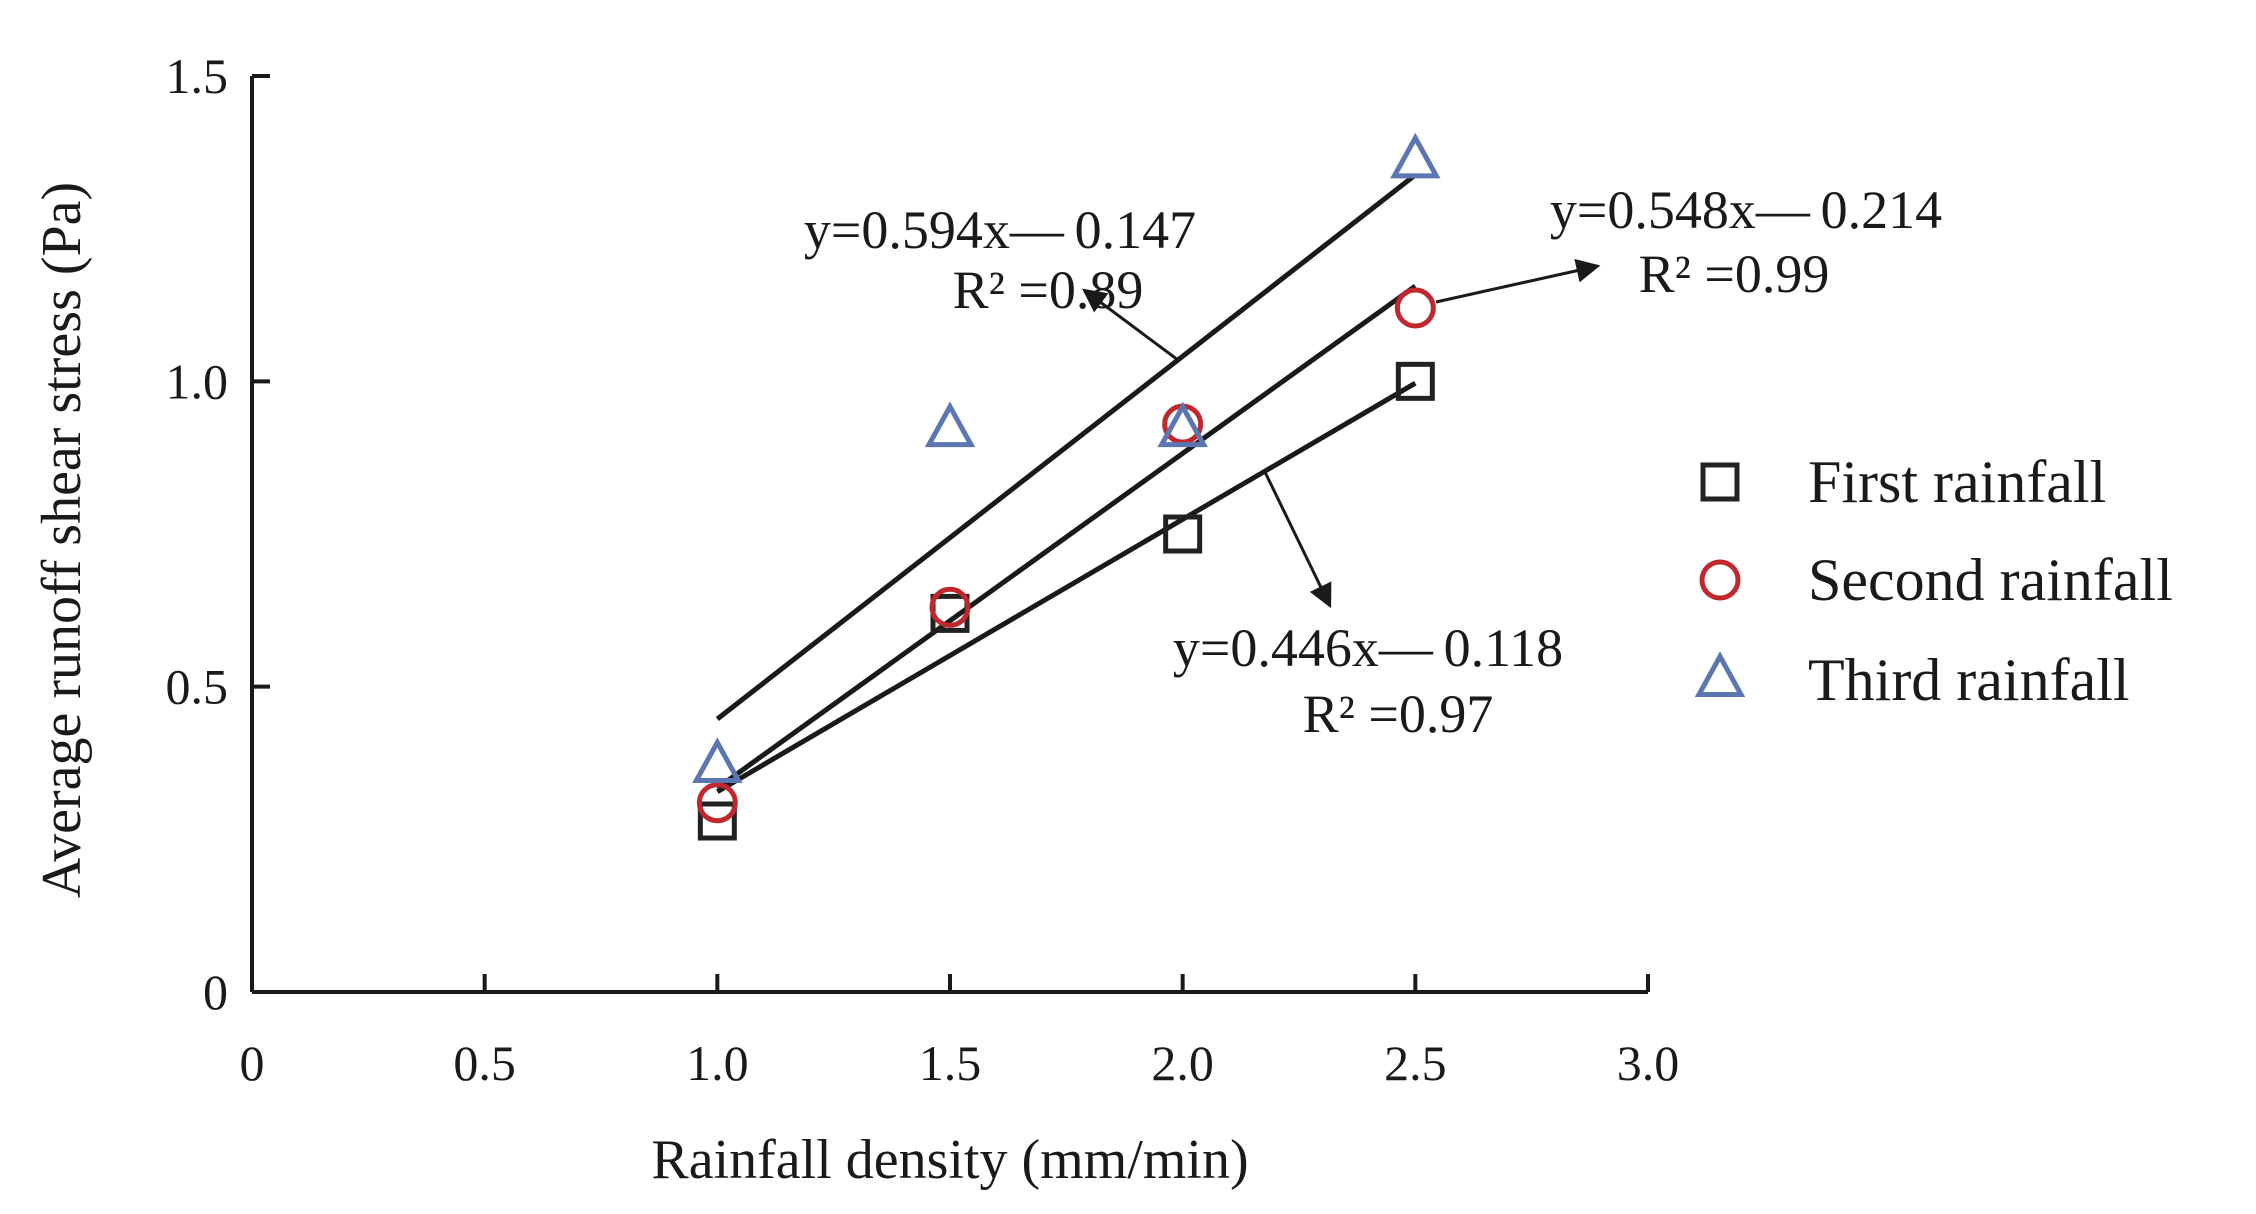 Image resolution: width=2256 pixels, height=1214 pixels. I want to click on x-tick-label: 1.5, so click(950, 1063).